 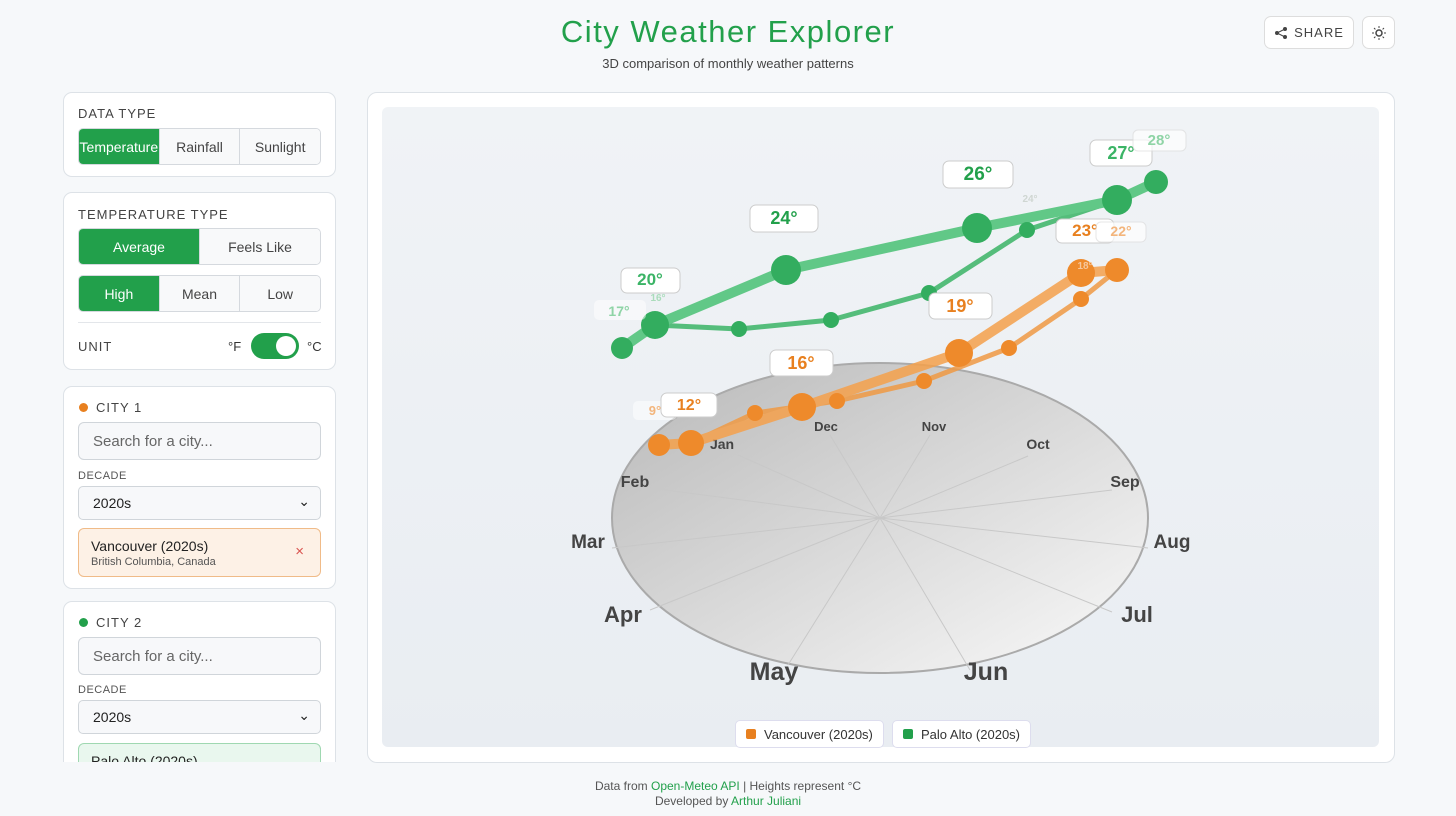 What do you see at coordinates (826, 426) in the screenshot?
I see `month: Dec` at bounding box center [826, 426].